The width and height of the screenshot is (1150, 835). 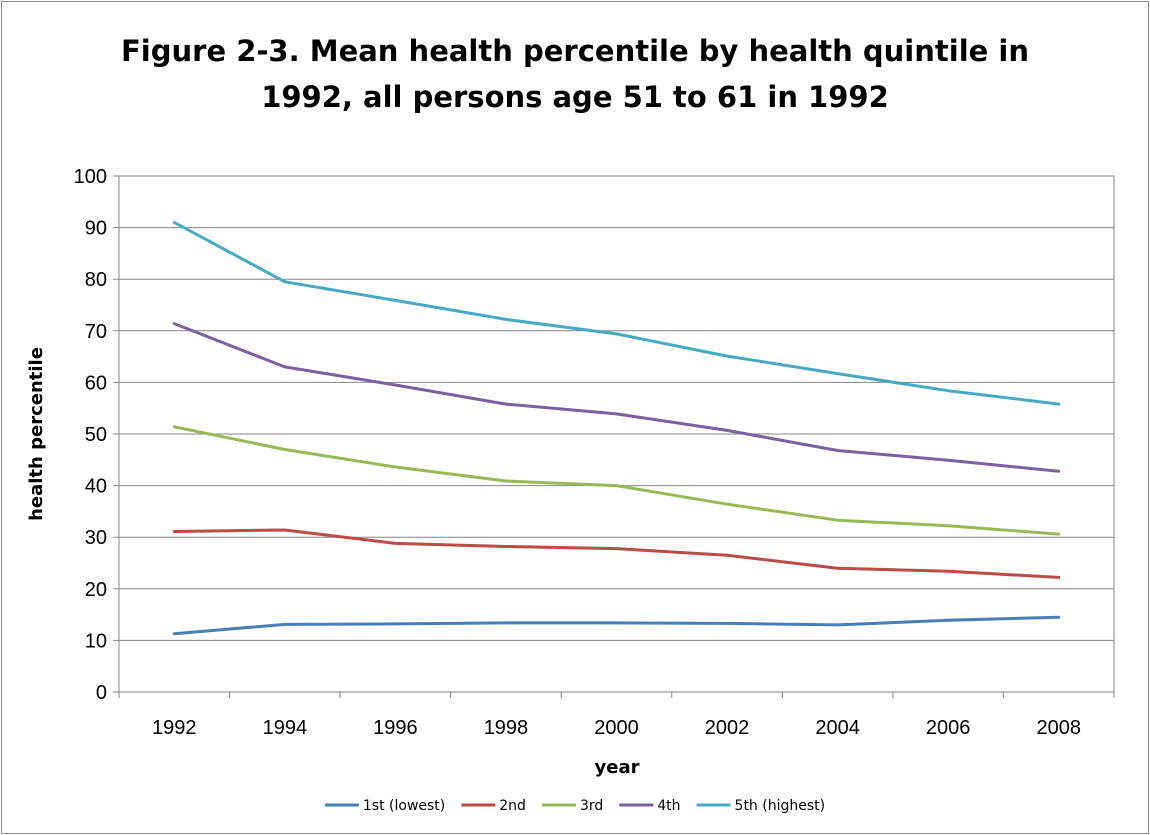 I want to click on x-tick-labels: 1992 1994 1996 1998 2000 2002 2004 2006 2008, so click(x=616, y=728).